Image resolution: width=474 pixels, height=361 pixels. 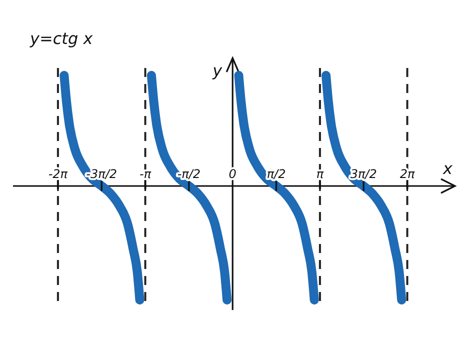 I want to click on y-axis-title: y, so click(x=217, y=70).